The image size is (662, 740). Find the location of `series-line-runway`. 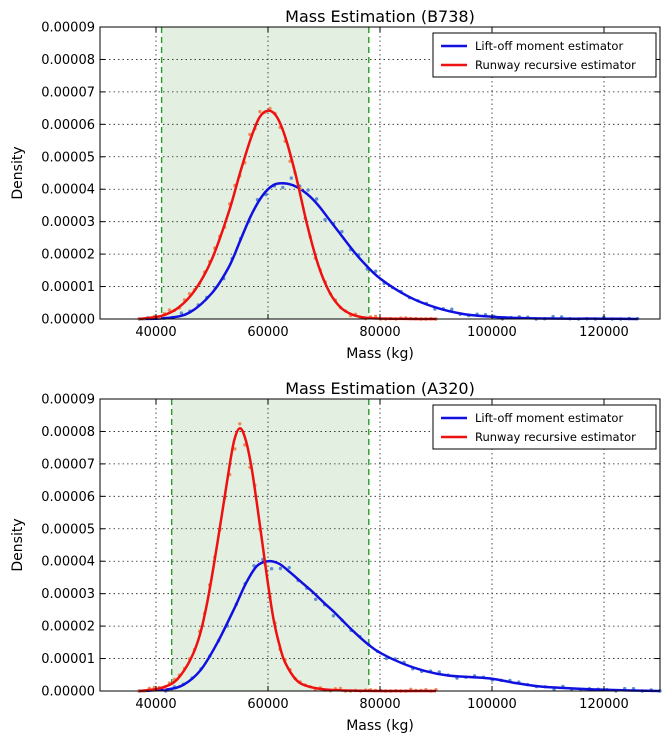

series-line-runway is located at coordinates (287, 215).